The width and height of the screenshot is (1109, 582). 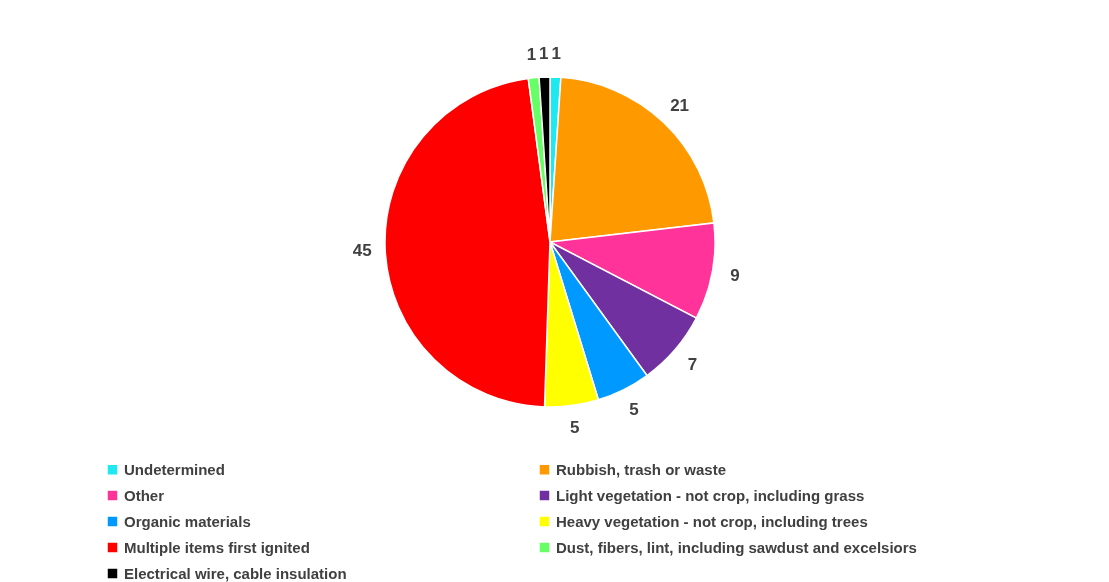 What do you see at coordinates (641, 469) in the screenshot?
I see `legend-label: Rubbish, trash or waste` at bounding box center [641, 469].